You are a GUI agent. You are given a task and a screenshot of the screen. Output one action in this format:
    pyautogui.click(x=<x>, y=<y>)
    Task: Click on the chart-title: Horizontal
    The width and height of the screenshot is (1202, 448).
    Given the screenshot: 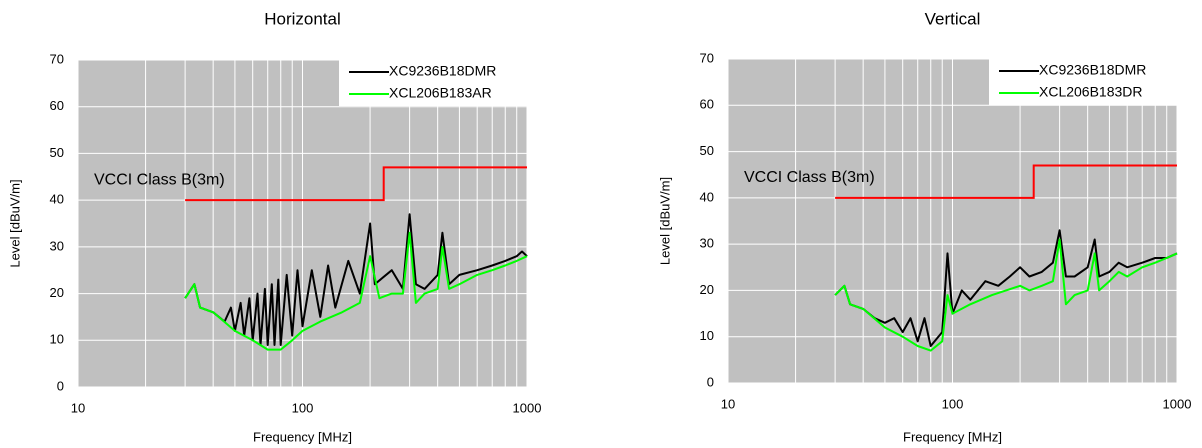 What is the action you would take?
    pyautogui.click(x=302, y=18)
    